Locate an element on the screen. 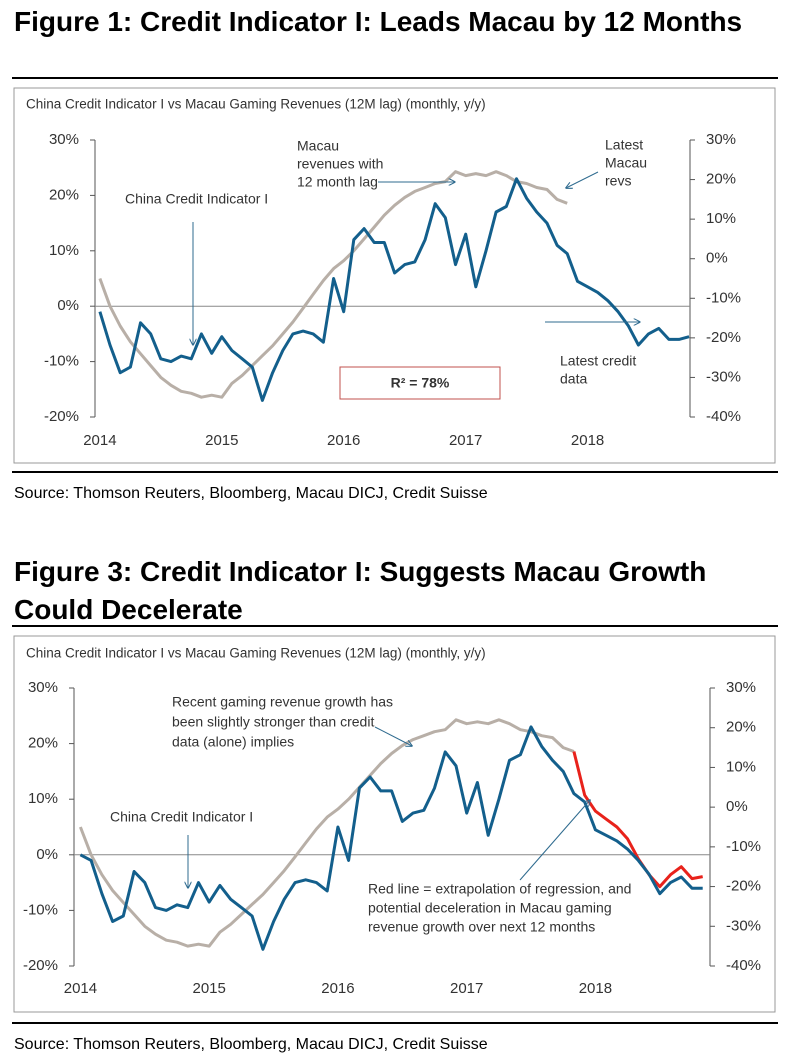 The height and width of the screenshot is (1063, 791). annotation: R² = 78% is located at coordinates (420, 383).